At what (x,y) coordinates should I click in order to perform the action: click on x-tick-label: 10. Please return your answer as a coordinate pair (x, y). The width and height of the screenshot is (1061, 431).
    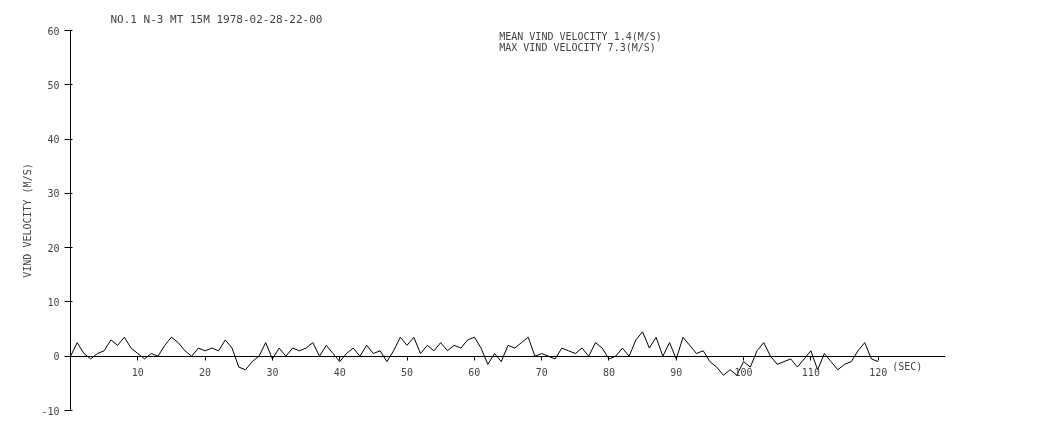
    Looking at the image, I should click on (137, 373).